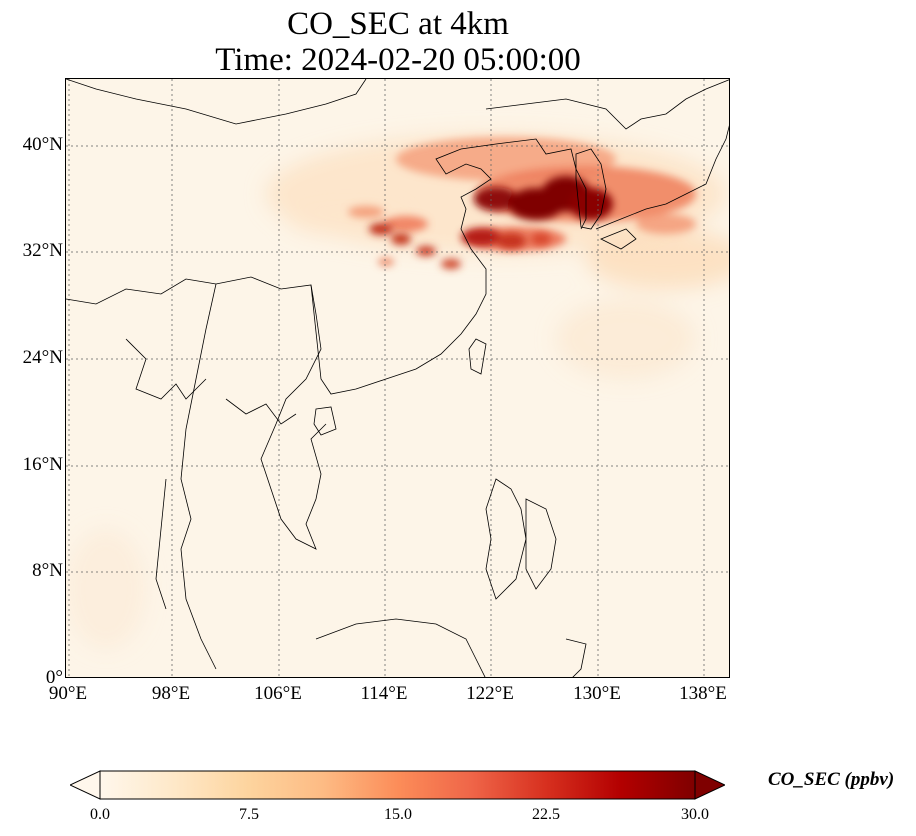  Describe the element at coordinates (490, 693) in the screenshot. I see `lon-tick-122e: 122°E` at that location.